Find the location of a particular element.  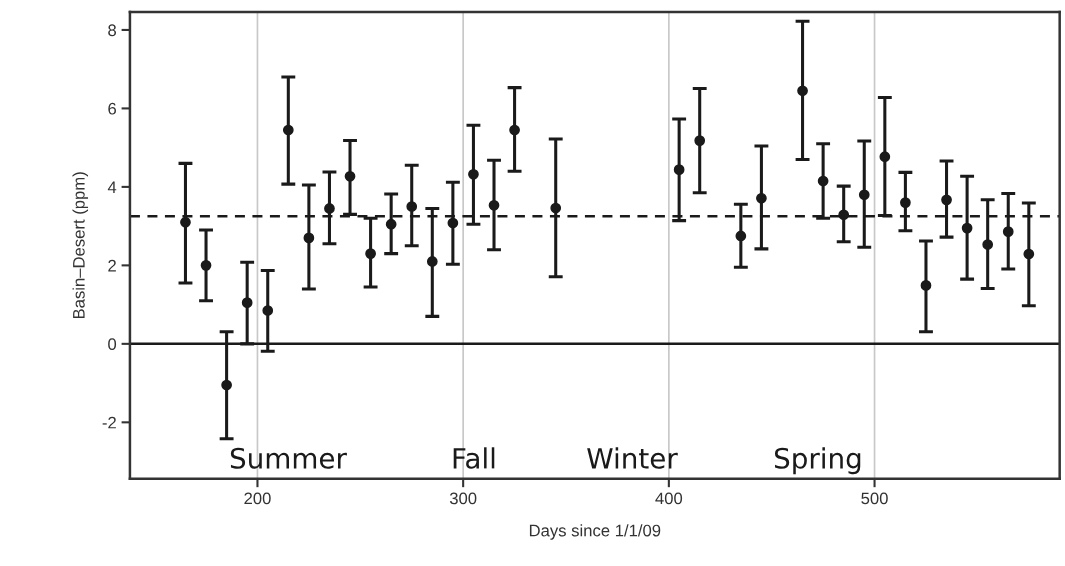

y-tick-label: 4 is located at coordinates (112, 187).